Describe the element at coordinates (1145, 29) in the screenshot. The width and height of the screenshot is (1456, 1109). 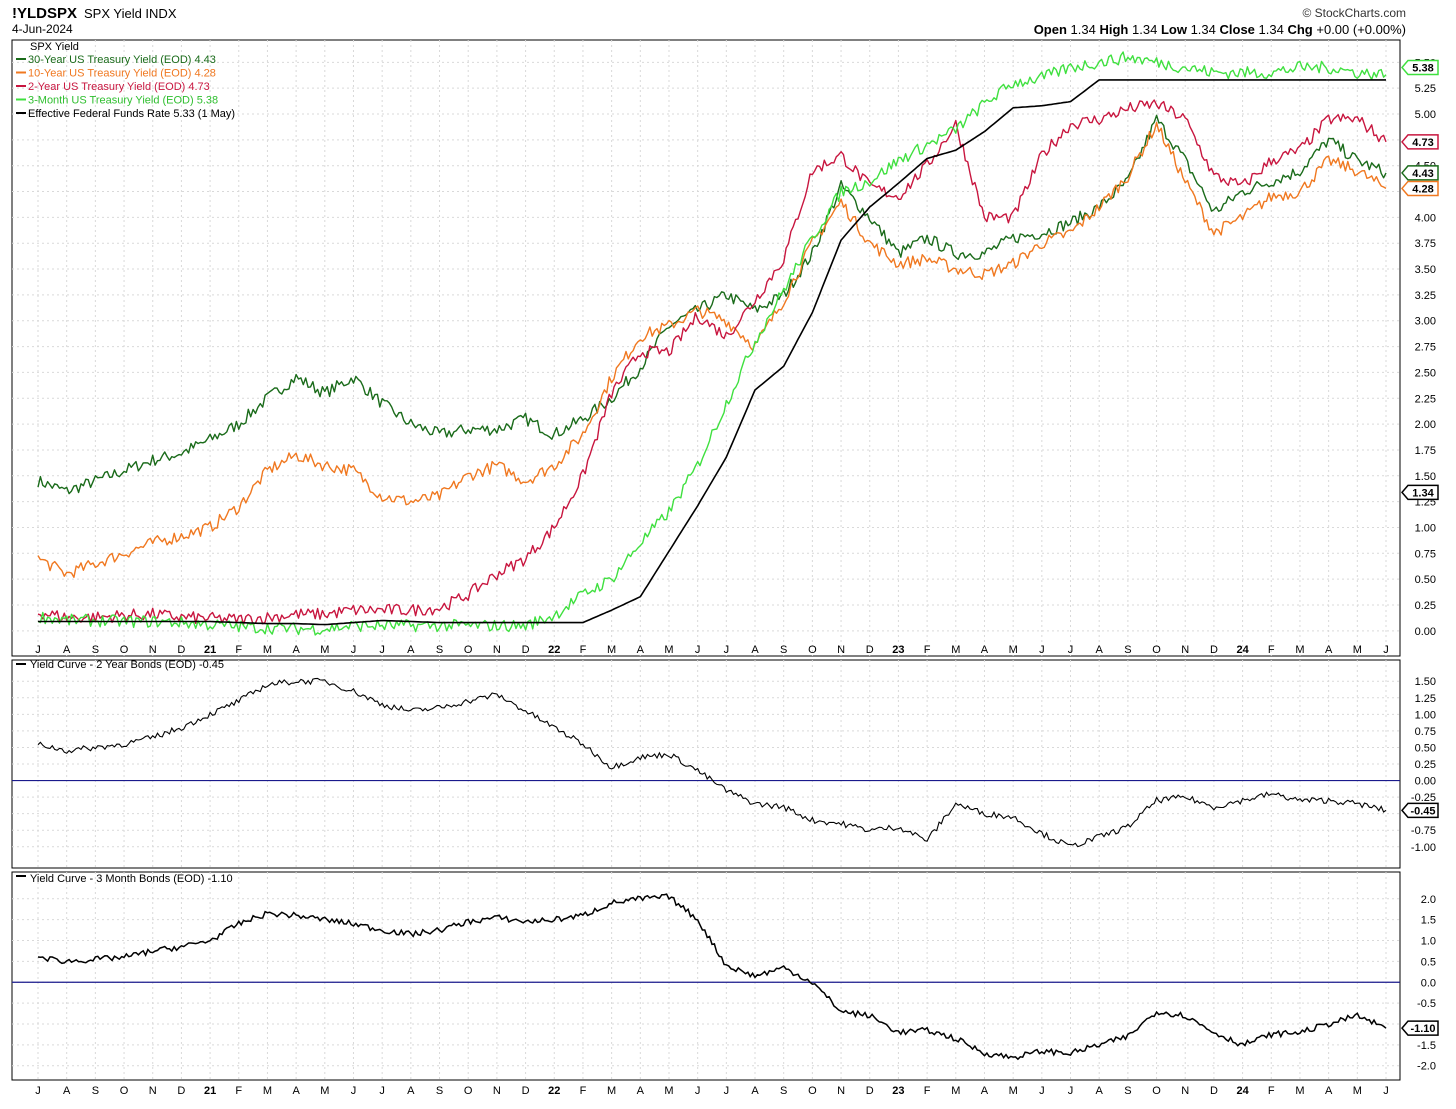
I see `high-value: 1.34` at that location.